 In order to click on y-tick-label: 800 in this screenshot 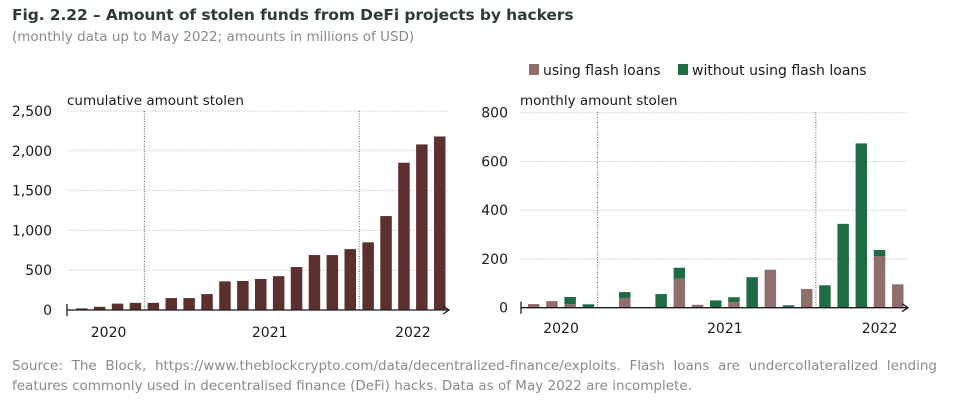, I will do `click(494, 114)`.